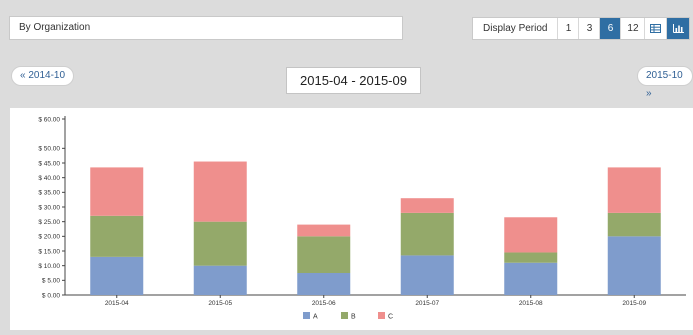 The height and width of the screenshot is (335, 693). What do you see at coordinates (51, 281) in the screenshot?
I see `y-tick-label: $ 5.00` at bounding box center [51, 281].